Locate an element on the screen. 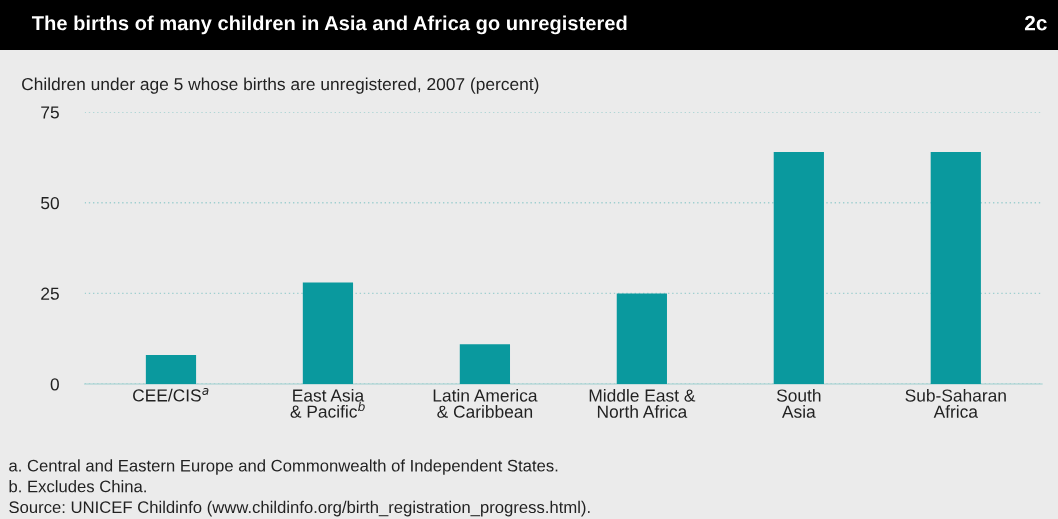 This screenshot has width=1058, height=519. x-tick-label: Sub-Saharan Africa is located at coordinates (955, 403).